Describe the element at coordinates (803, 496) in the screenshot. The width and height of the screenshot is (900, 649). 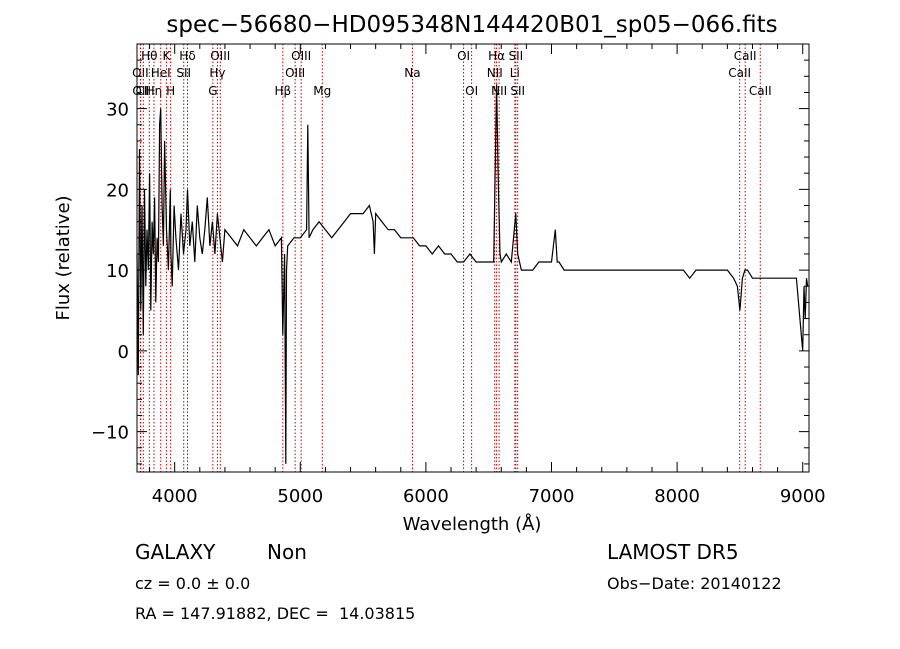
I see `x-tick-label: 9000` at that location.